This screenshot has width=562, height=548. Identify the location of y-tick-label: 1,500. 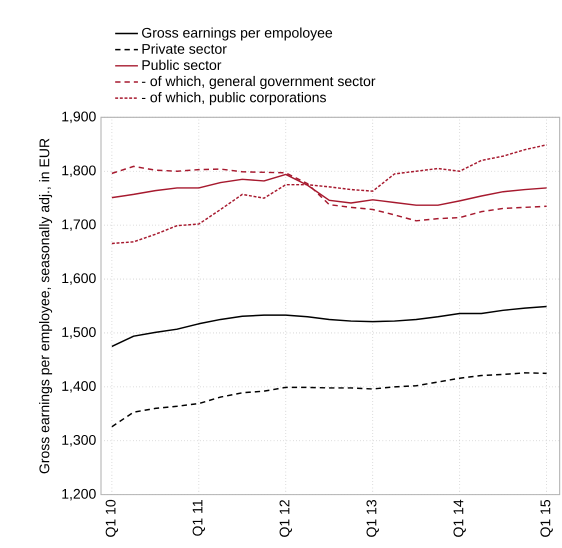
(79, 333).